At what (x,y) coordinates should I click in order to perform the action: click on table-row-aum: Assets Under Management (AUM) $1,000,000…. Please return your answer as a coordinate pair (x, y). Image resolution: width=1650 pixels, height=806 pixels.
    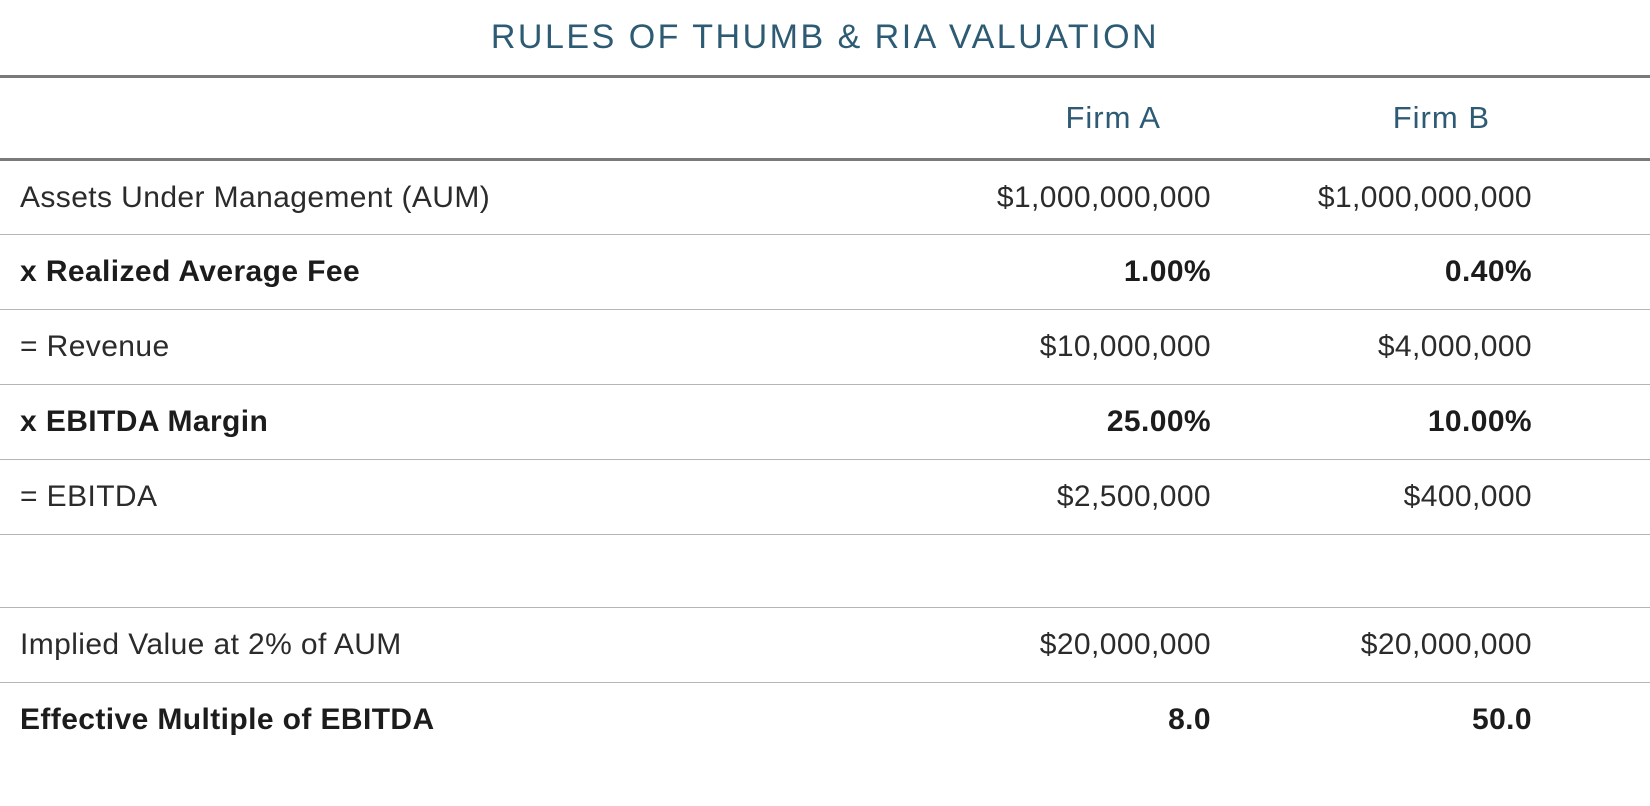
    Looking at the image, I should click on (825, 197).